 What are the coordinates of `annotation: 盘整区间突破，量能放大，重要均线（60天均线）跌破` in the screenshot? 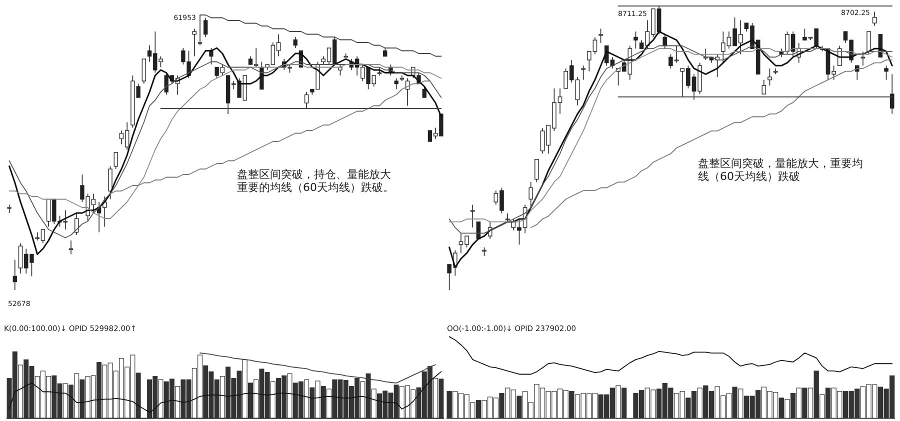 It's located at (780, 170).